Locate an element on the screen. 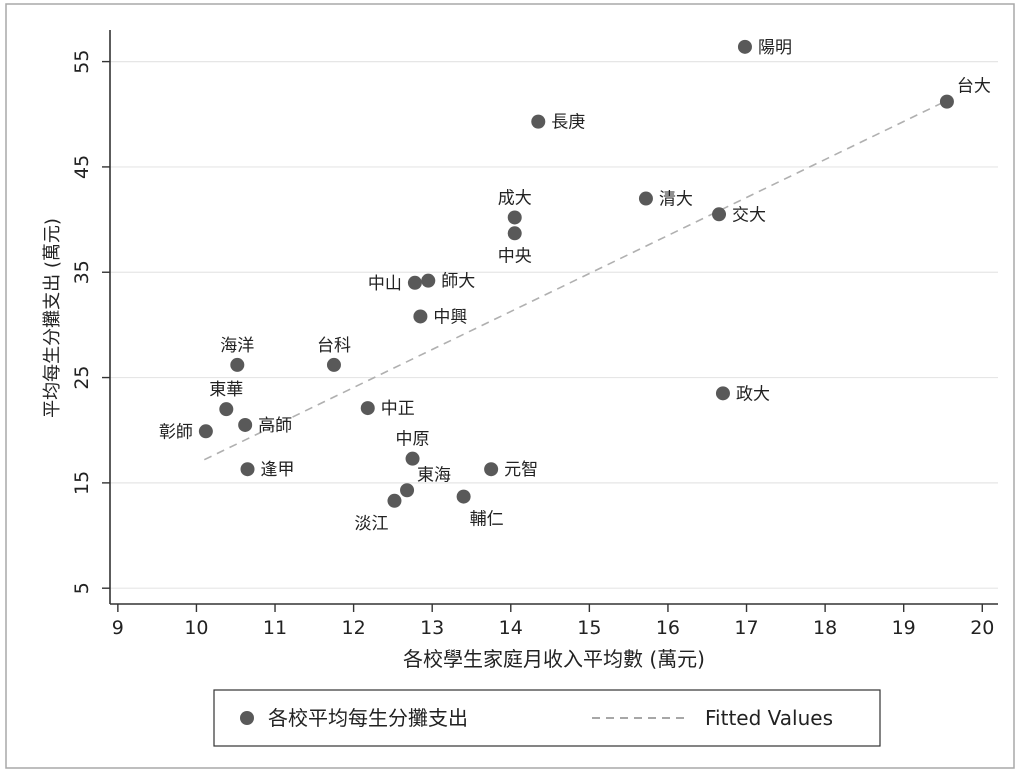  y-tick-label: 25 is located at coordinates (82, 377).